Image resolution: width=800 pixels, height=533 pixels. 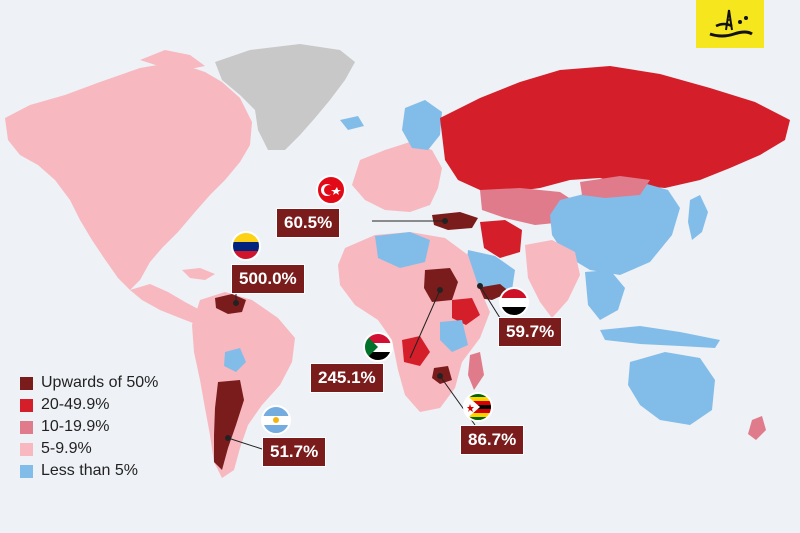 What do you see at coordinates (276, 420) in the screenshot?
I see `argentina-flag` at bounding box center [276, 420].